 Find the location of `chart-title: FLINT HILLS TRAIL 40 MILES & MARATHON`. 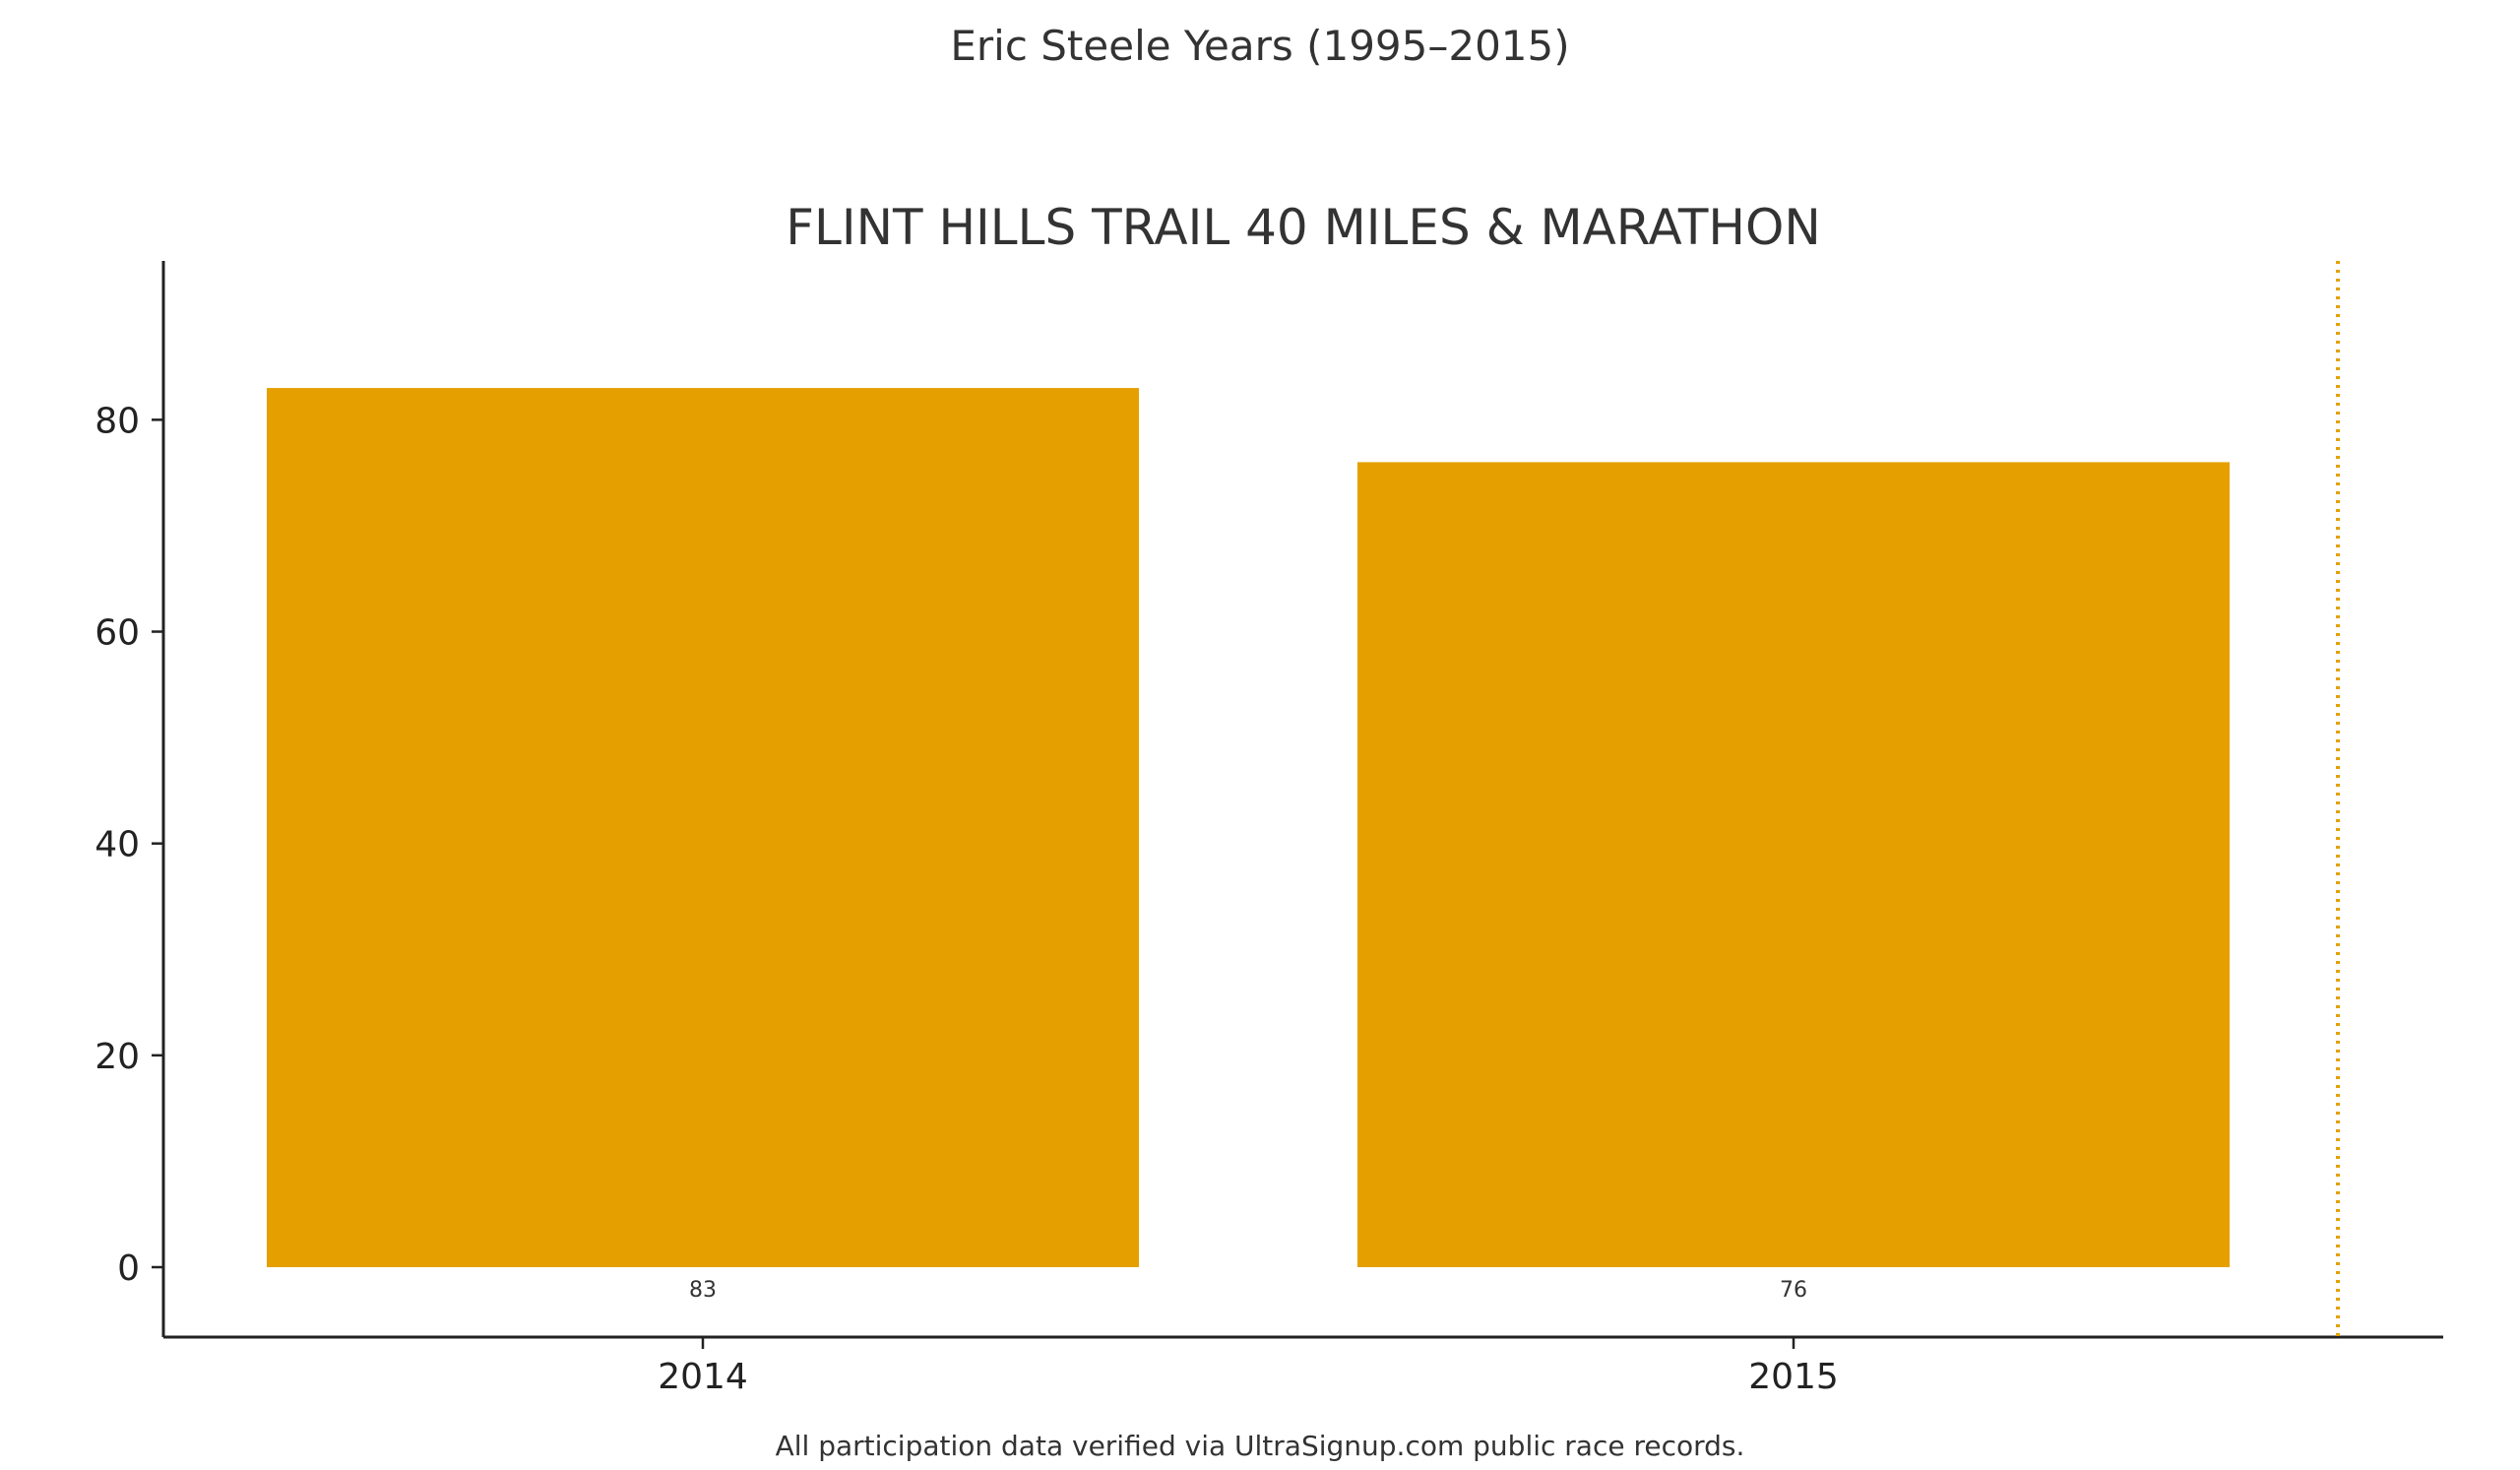

chart-title: FLINT HILLS TRAIL 40 MILES & MARATHON is located at coordinates (1303, 227).